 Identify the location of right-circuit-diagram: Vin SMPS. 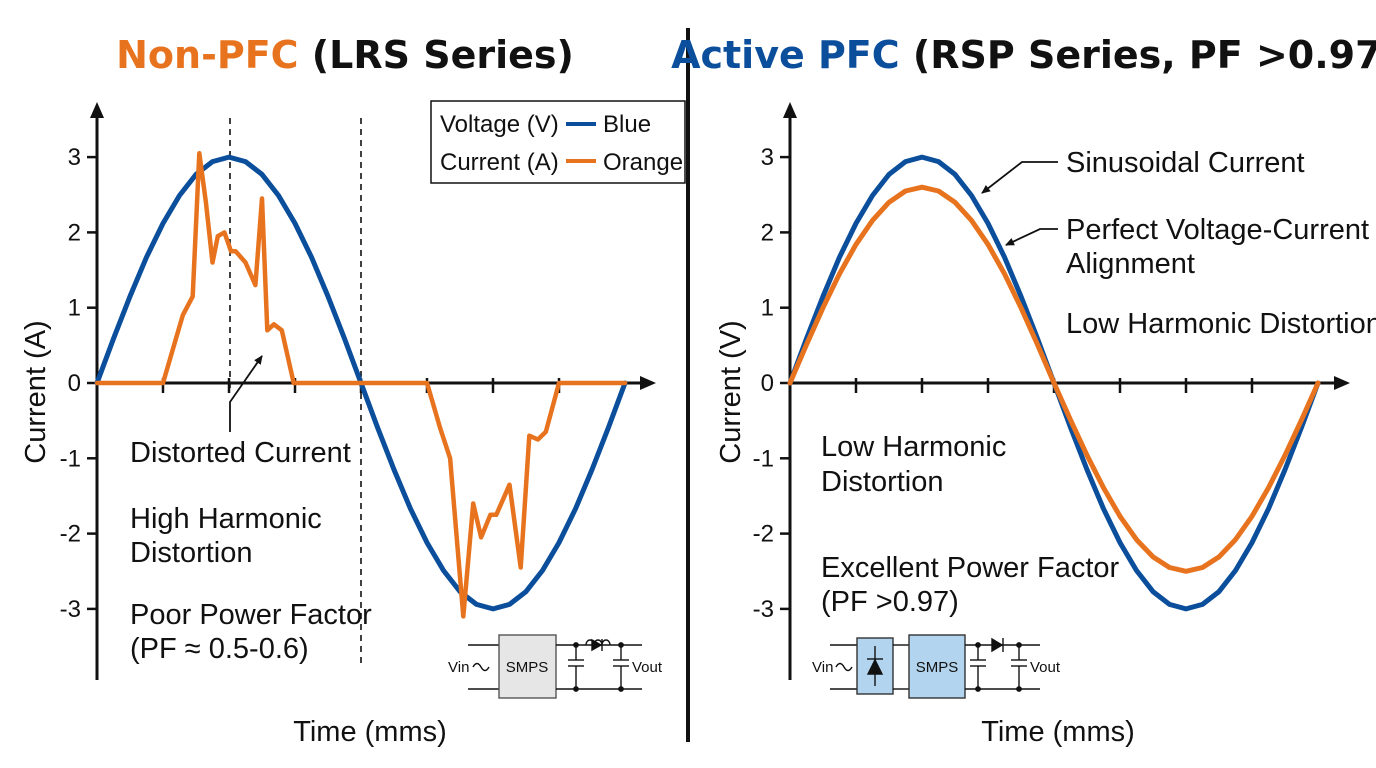
(936, 666).